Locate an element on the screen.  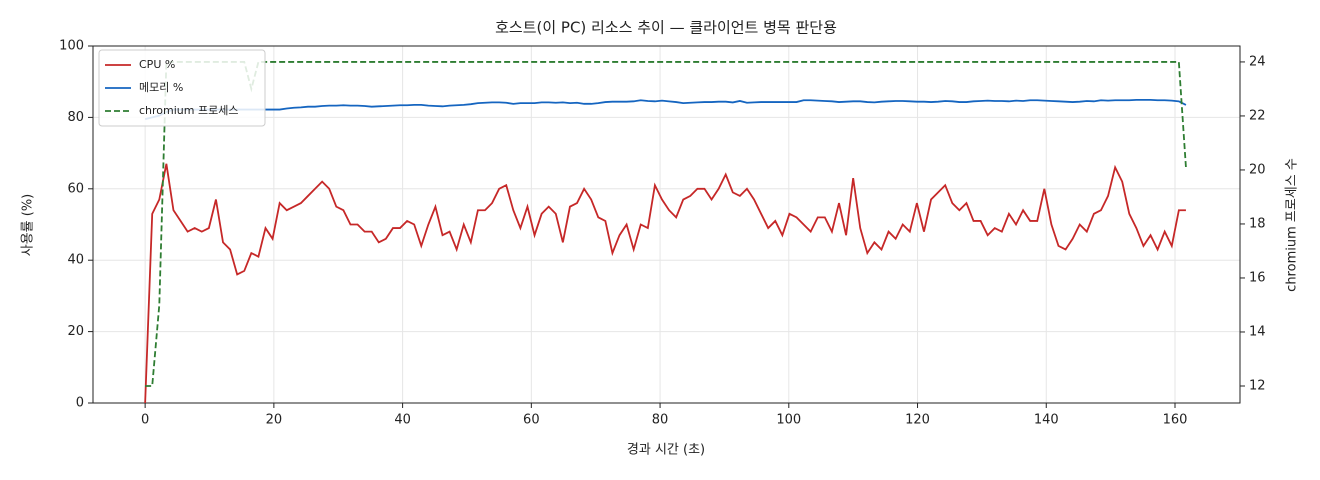
x-tick-label: 140 is located at coordinates (1046, 420).